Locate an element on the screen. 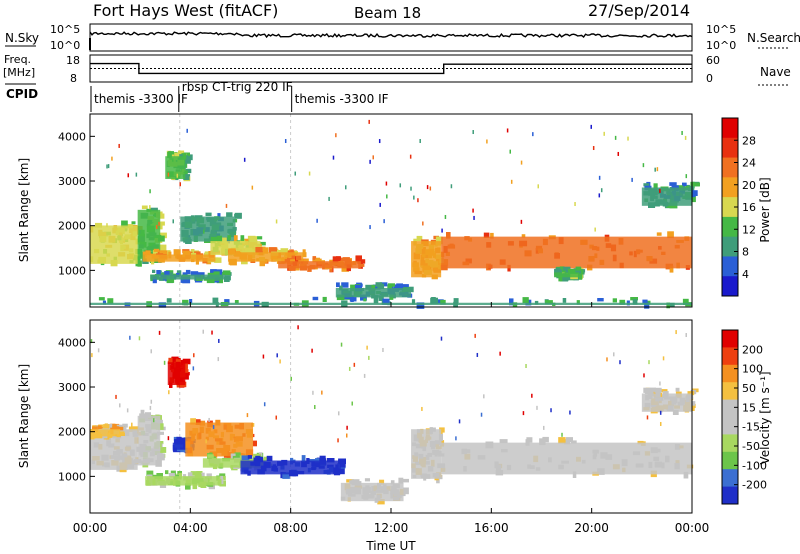 This screenshot has height=554, width=800. nsky-trace is located at coordinates (391, 40).